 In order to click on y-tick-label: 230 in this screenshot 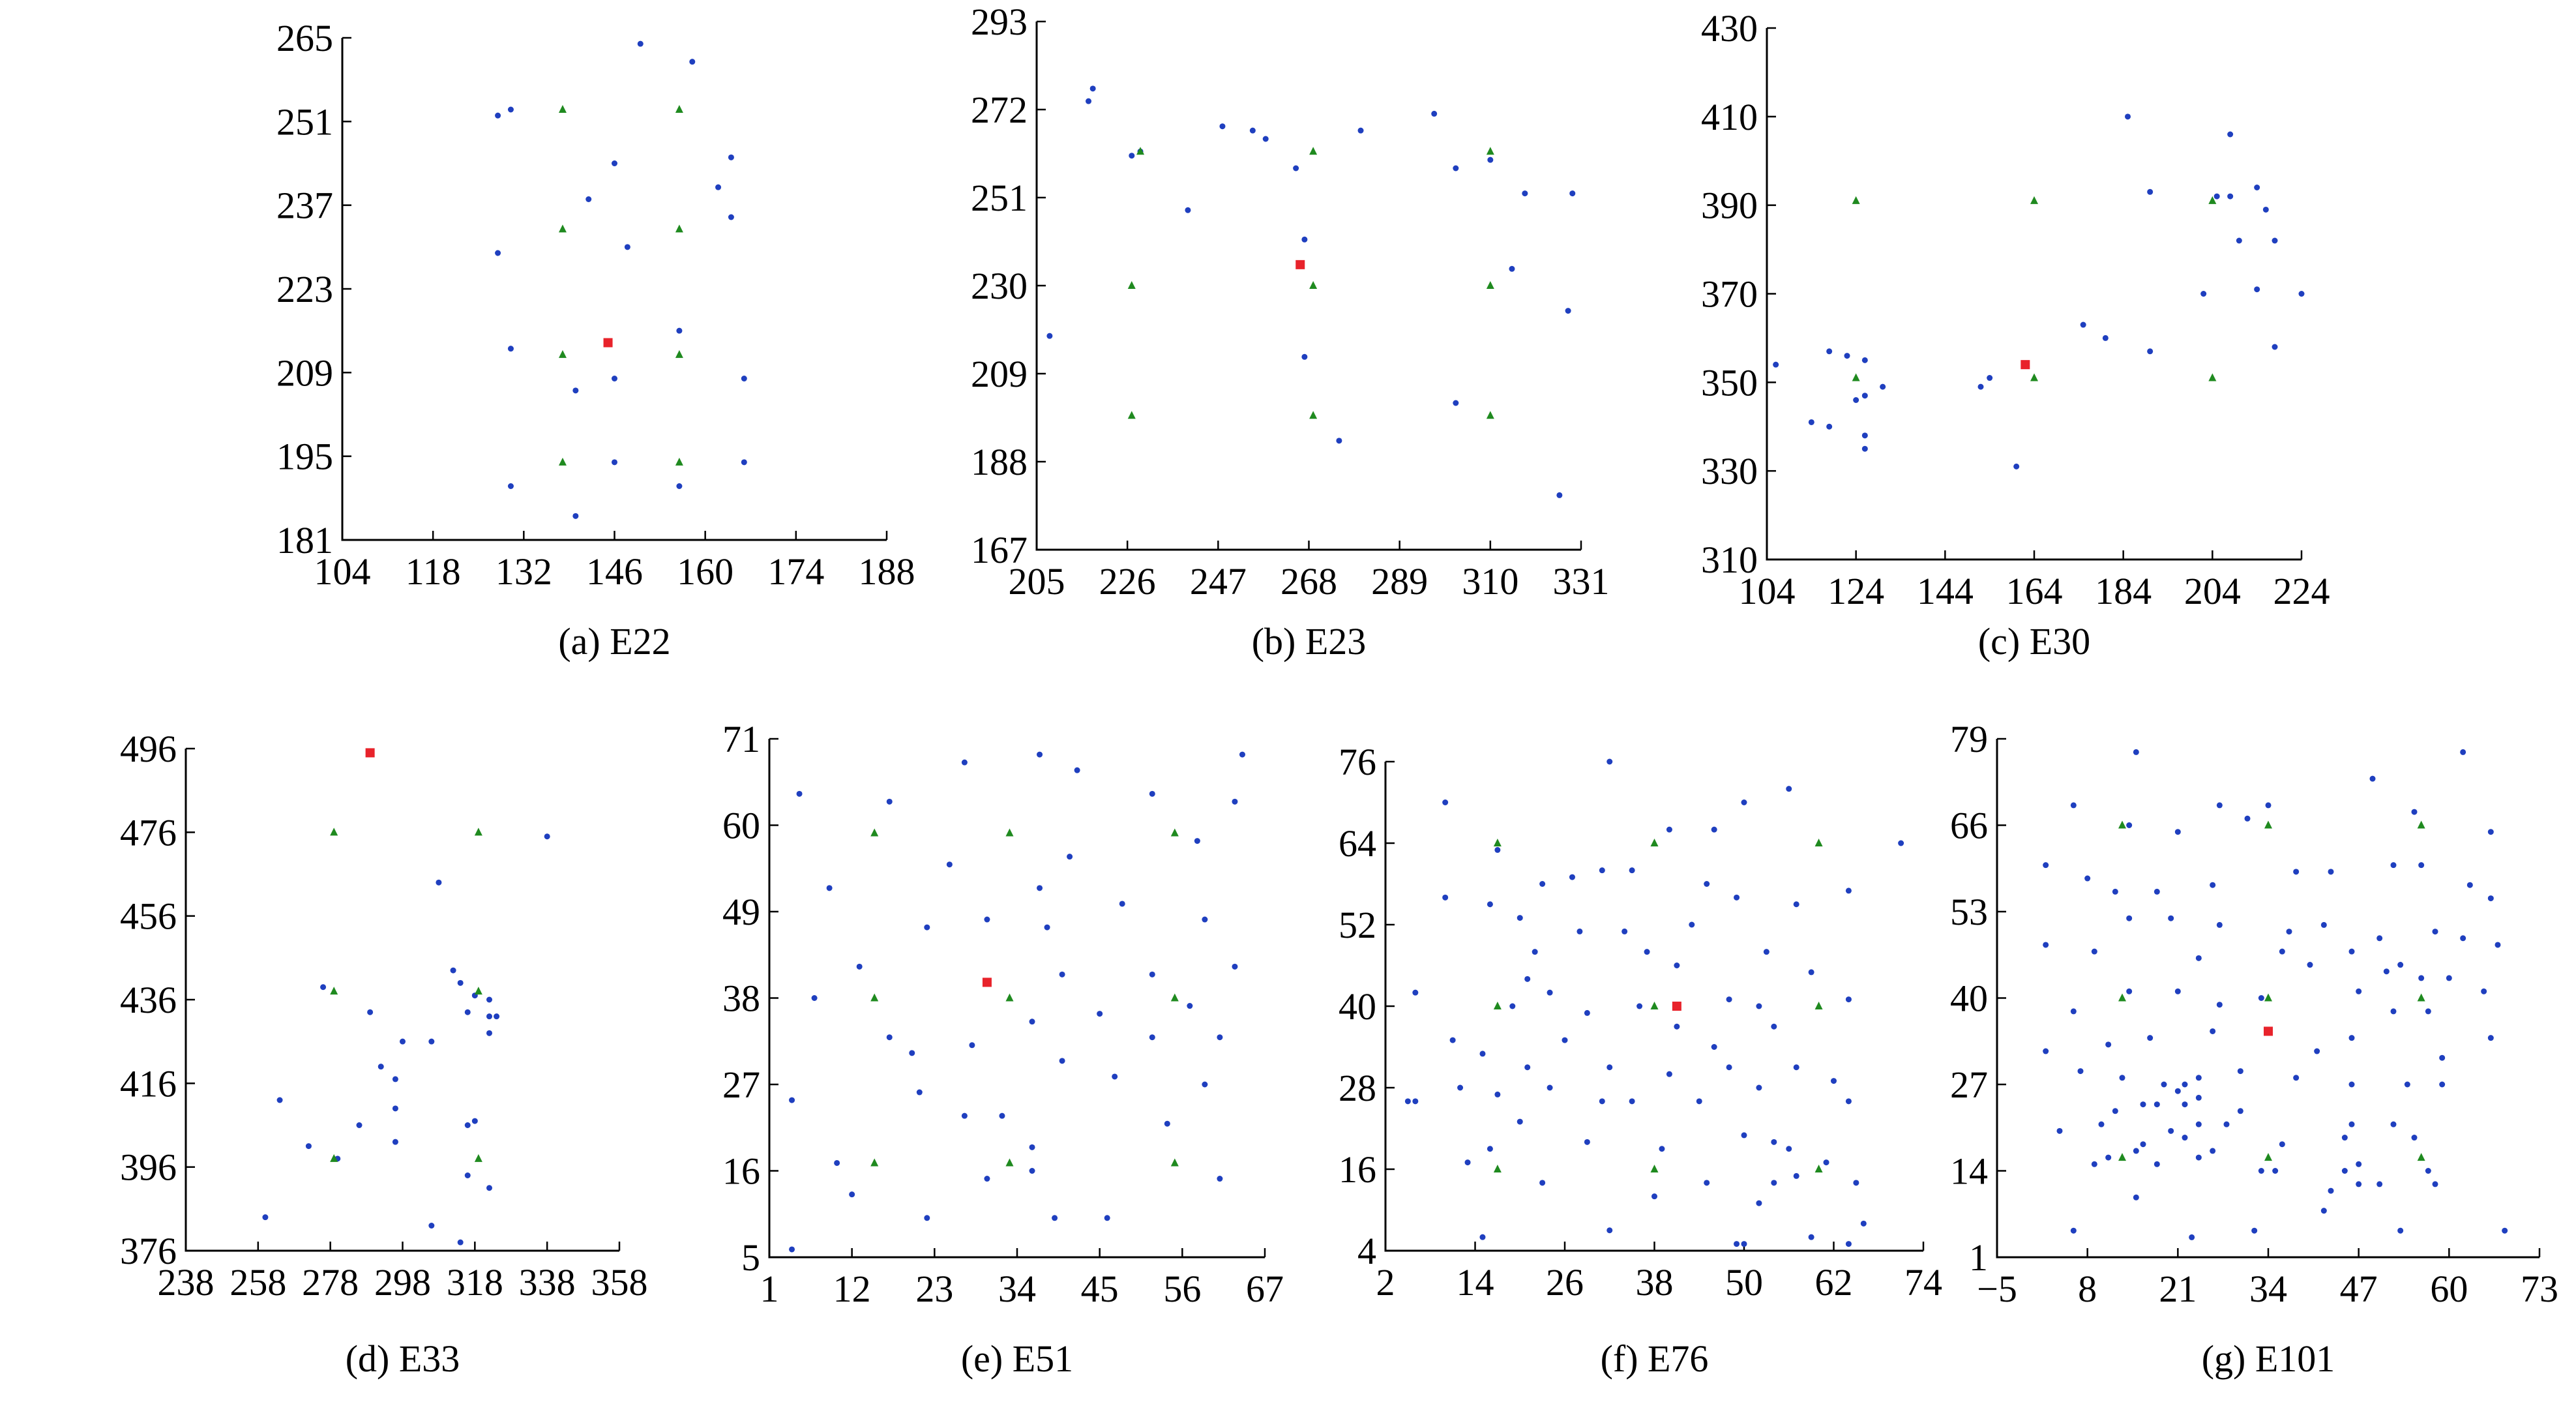, I will do `click(999, 286)`.